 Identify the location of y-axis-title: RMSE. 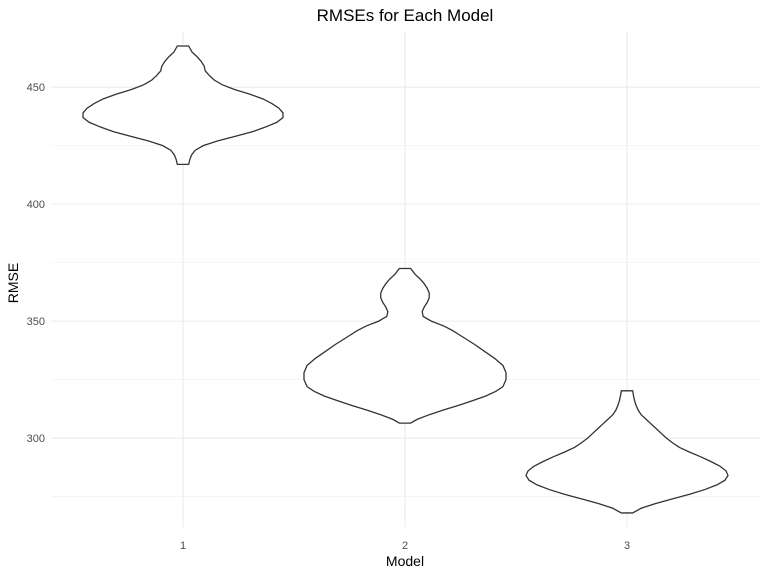
(13, 283).